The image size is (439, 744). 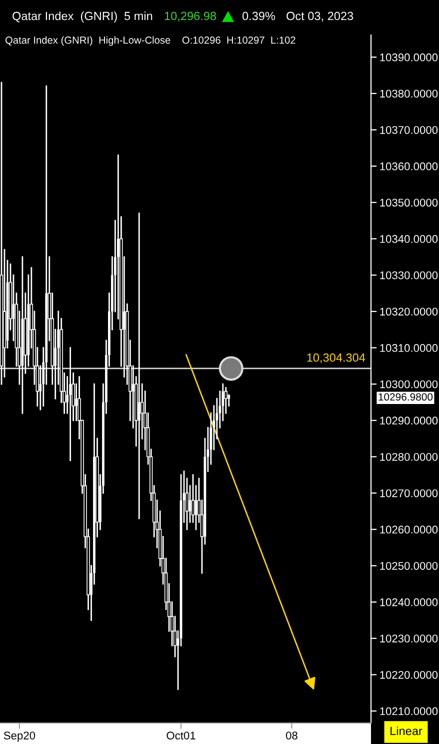 What do you see at coordinates (138, 16) in the screenshot?
I see `text: 5 min` at bounding box center [138, 16].